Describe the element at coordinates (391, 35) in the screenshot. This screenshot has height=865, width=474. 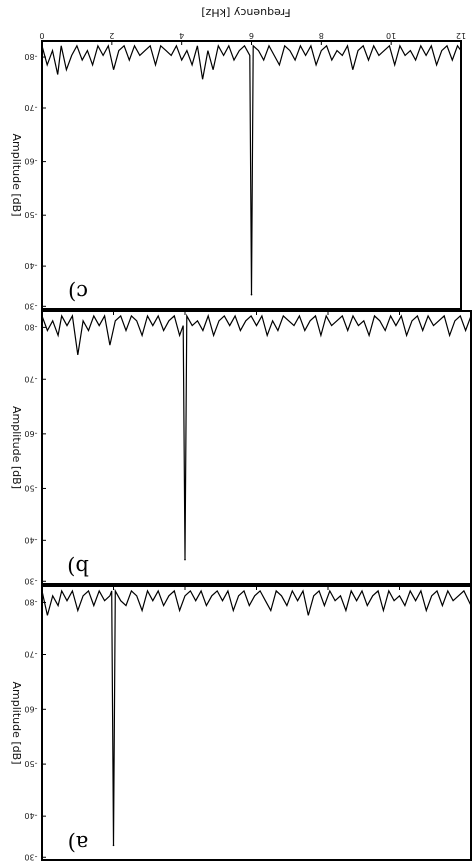
I see `x-tick-label: 10` at that location.